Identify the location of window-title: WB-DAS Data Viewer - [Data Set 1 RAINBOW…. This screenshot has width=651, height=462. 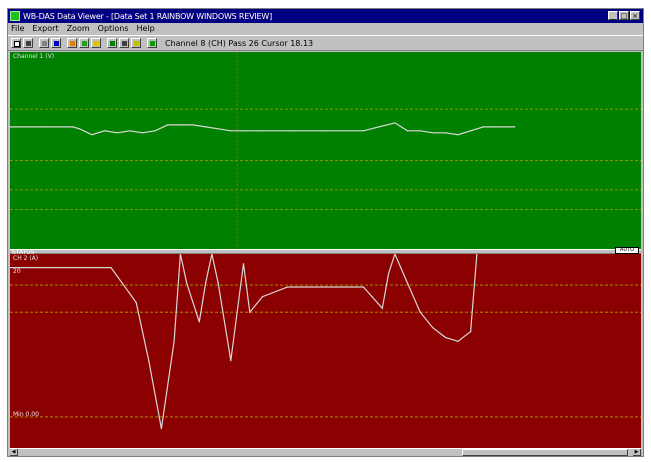
(148, 16).